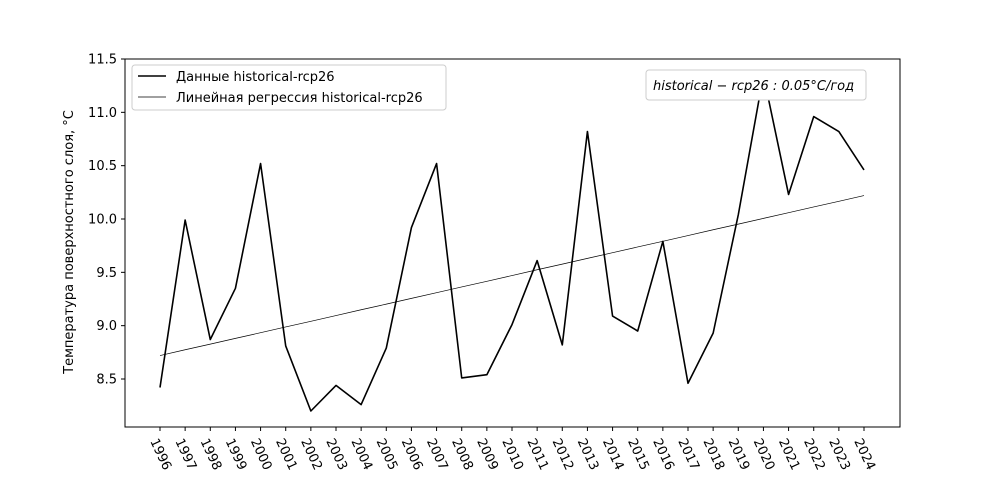 The height and width of the screenshot is (484, 1000). I want to click on y-axis-ticks: 8.5 9.0 9.5 10.0 10.5 11.0 11.5, so click(106, 220).